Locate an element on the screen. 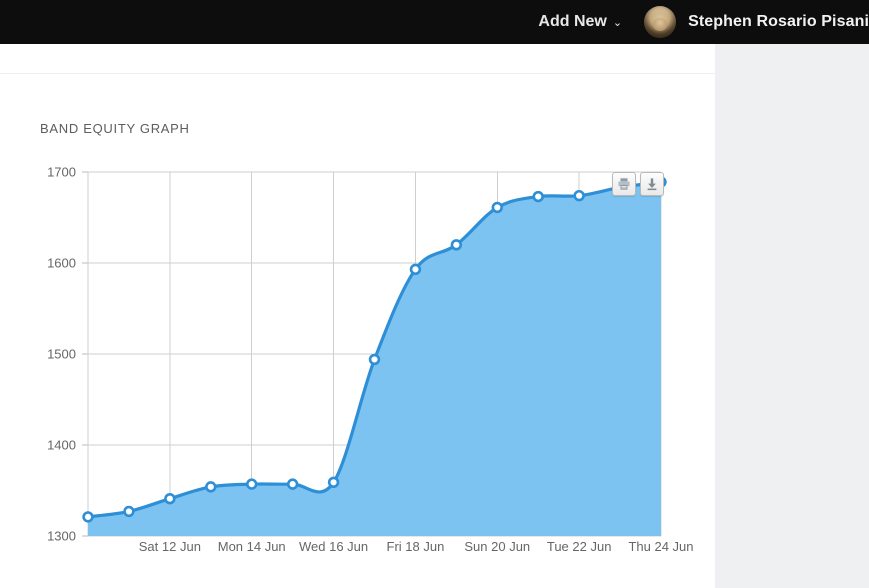  top-navigation-bar: Add New ⌄ Stephen Rosario Pisani is located at coordinates (434, 22).